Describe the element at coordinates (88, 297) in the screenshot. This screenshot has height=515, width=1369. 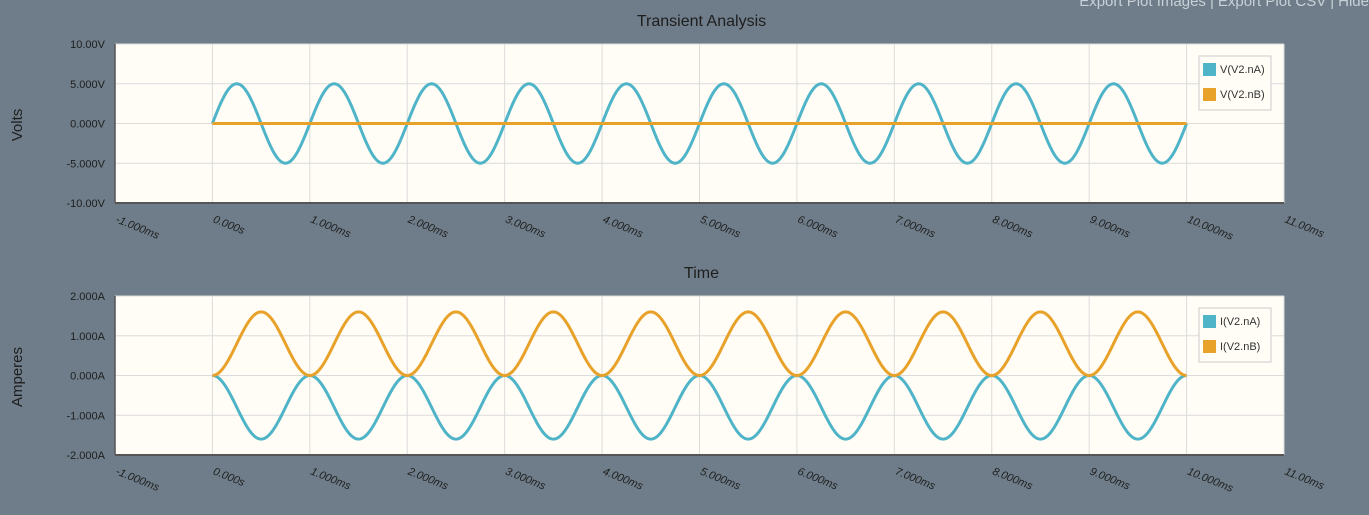
I see `y-tick-label: 2.000A` at that location.